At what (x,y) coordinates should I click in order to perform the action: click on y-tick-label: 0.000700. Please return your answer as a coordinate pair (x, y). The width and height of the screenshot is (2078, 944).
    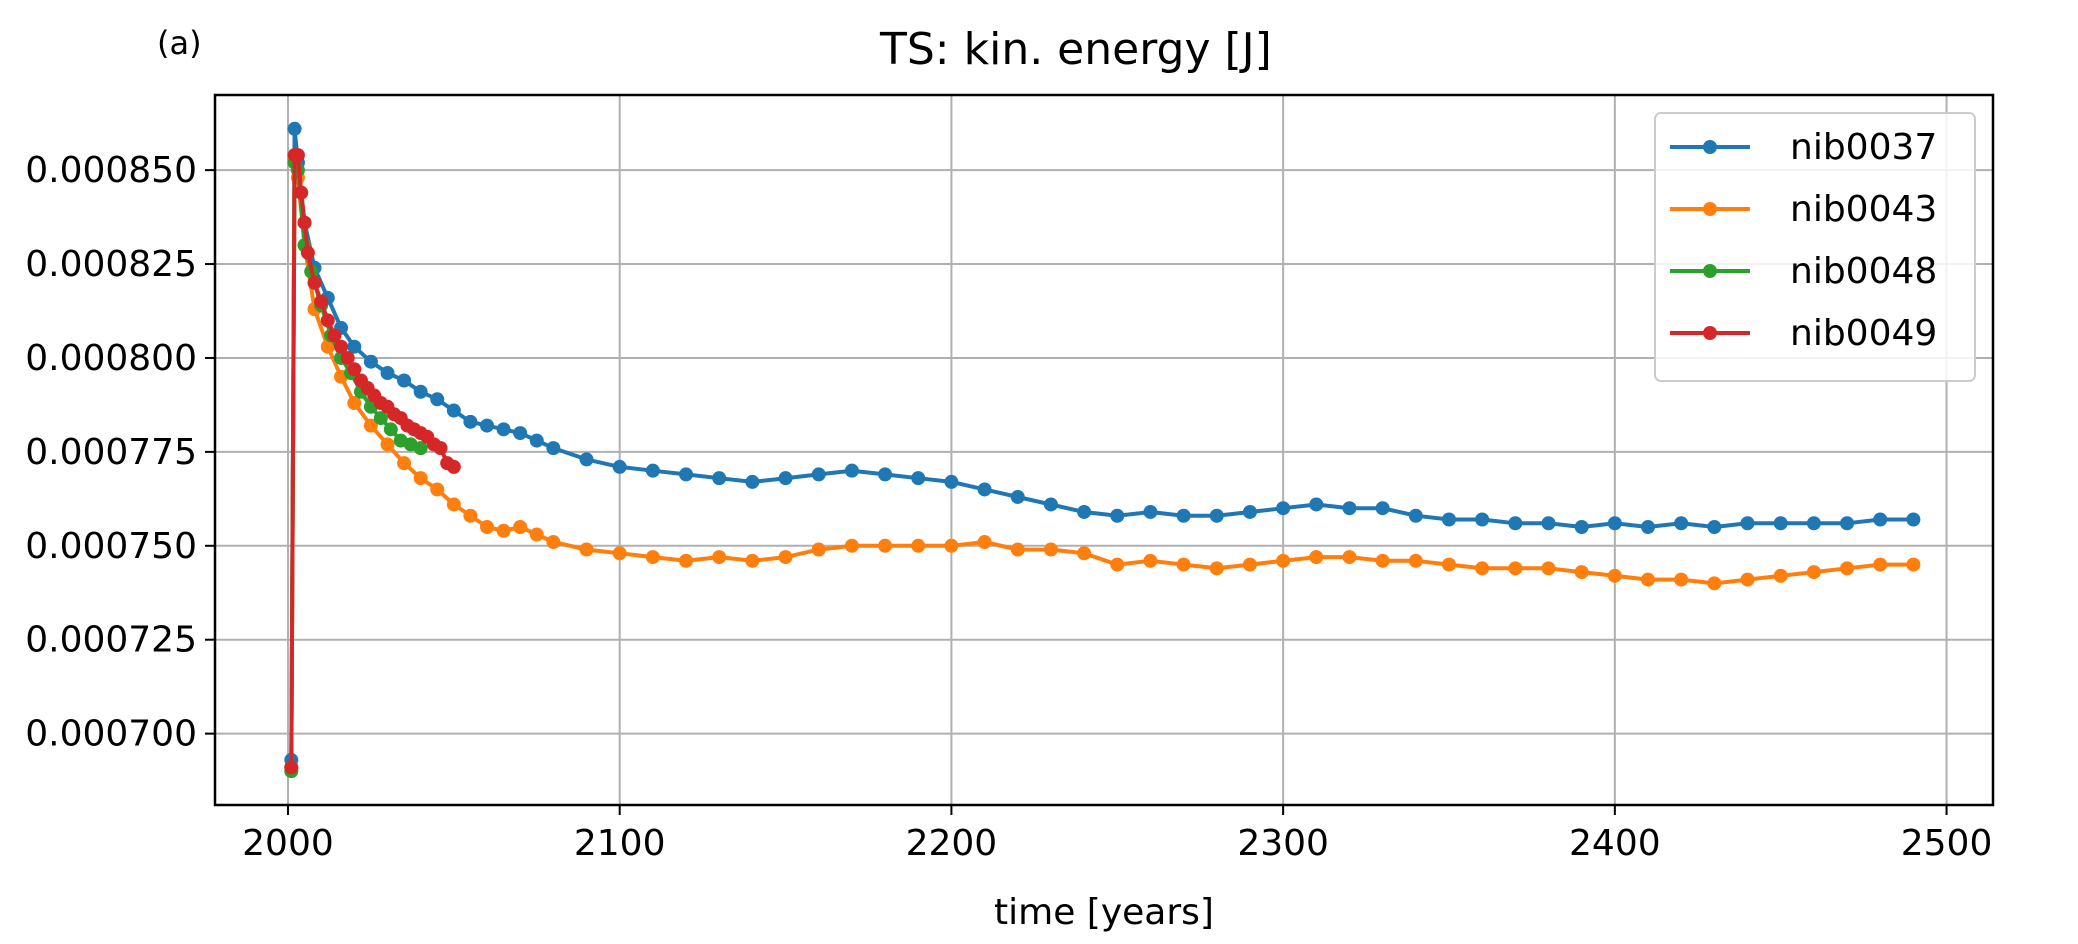
    Looking at the image, I should click on (111, 734).